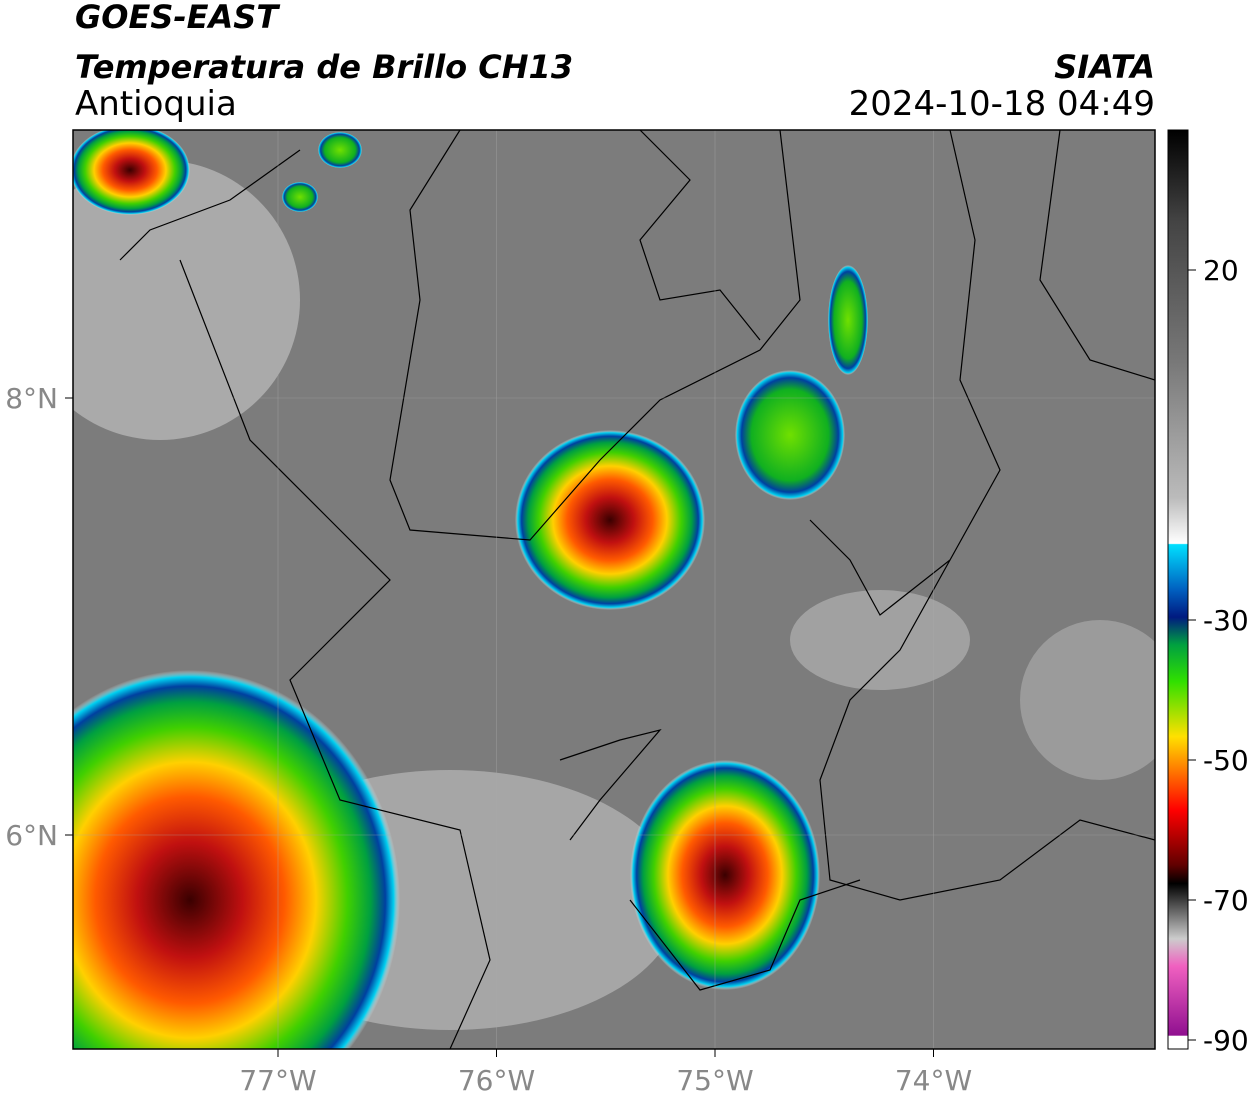  I want to click on colorbar-label: -30, so click(1226, 620).